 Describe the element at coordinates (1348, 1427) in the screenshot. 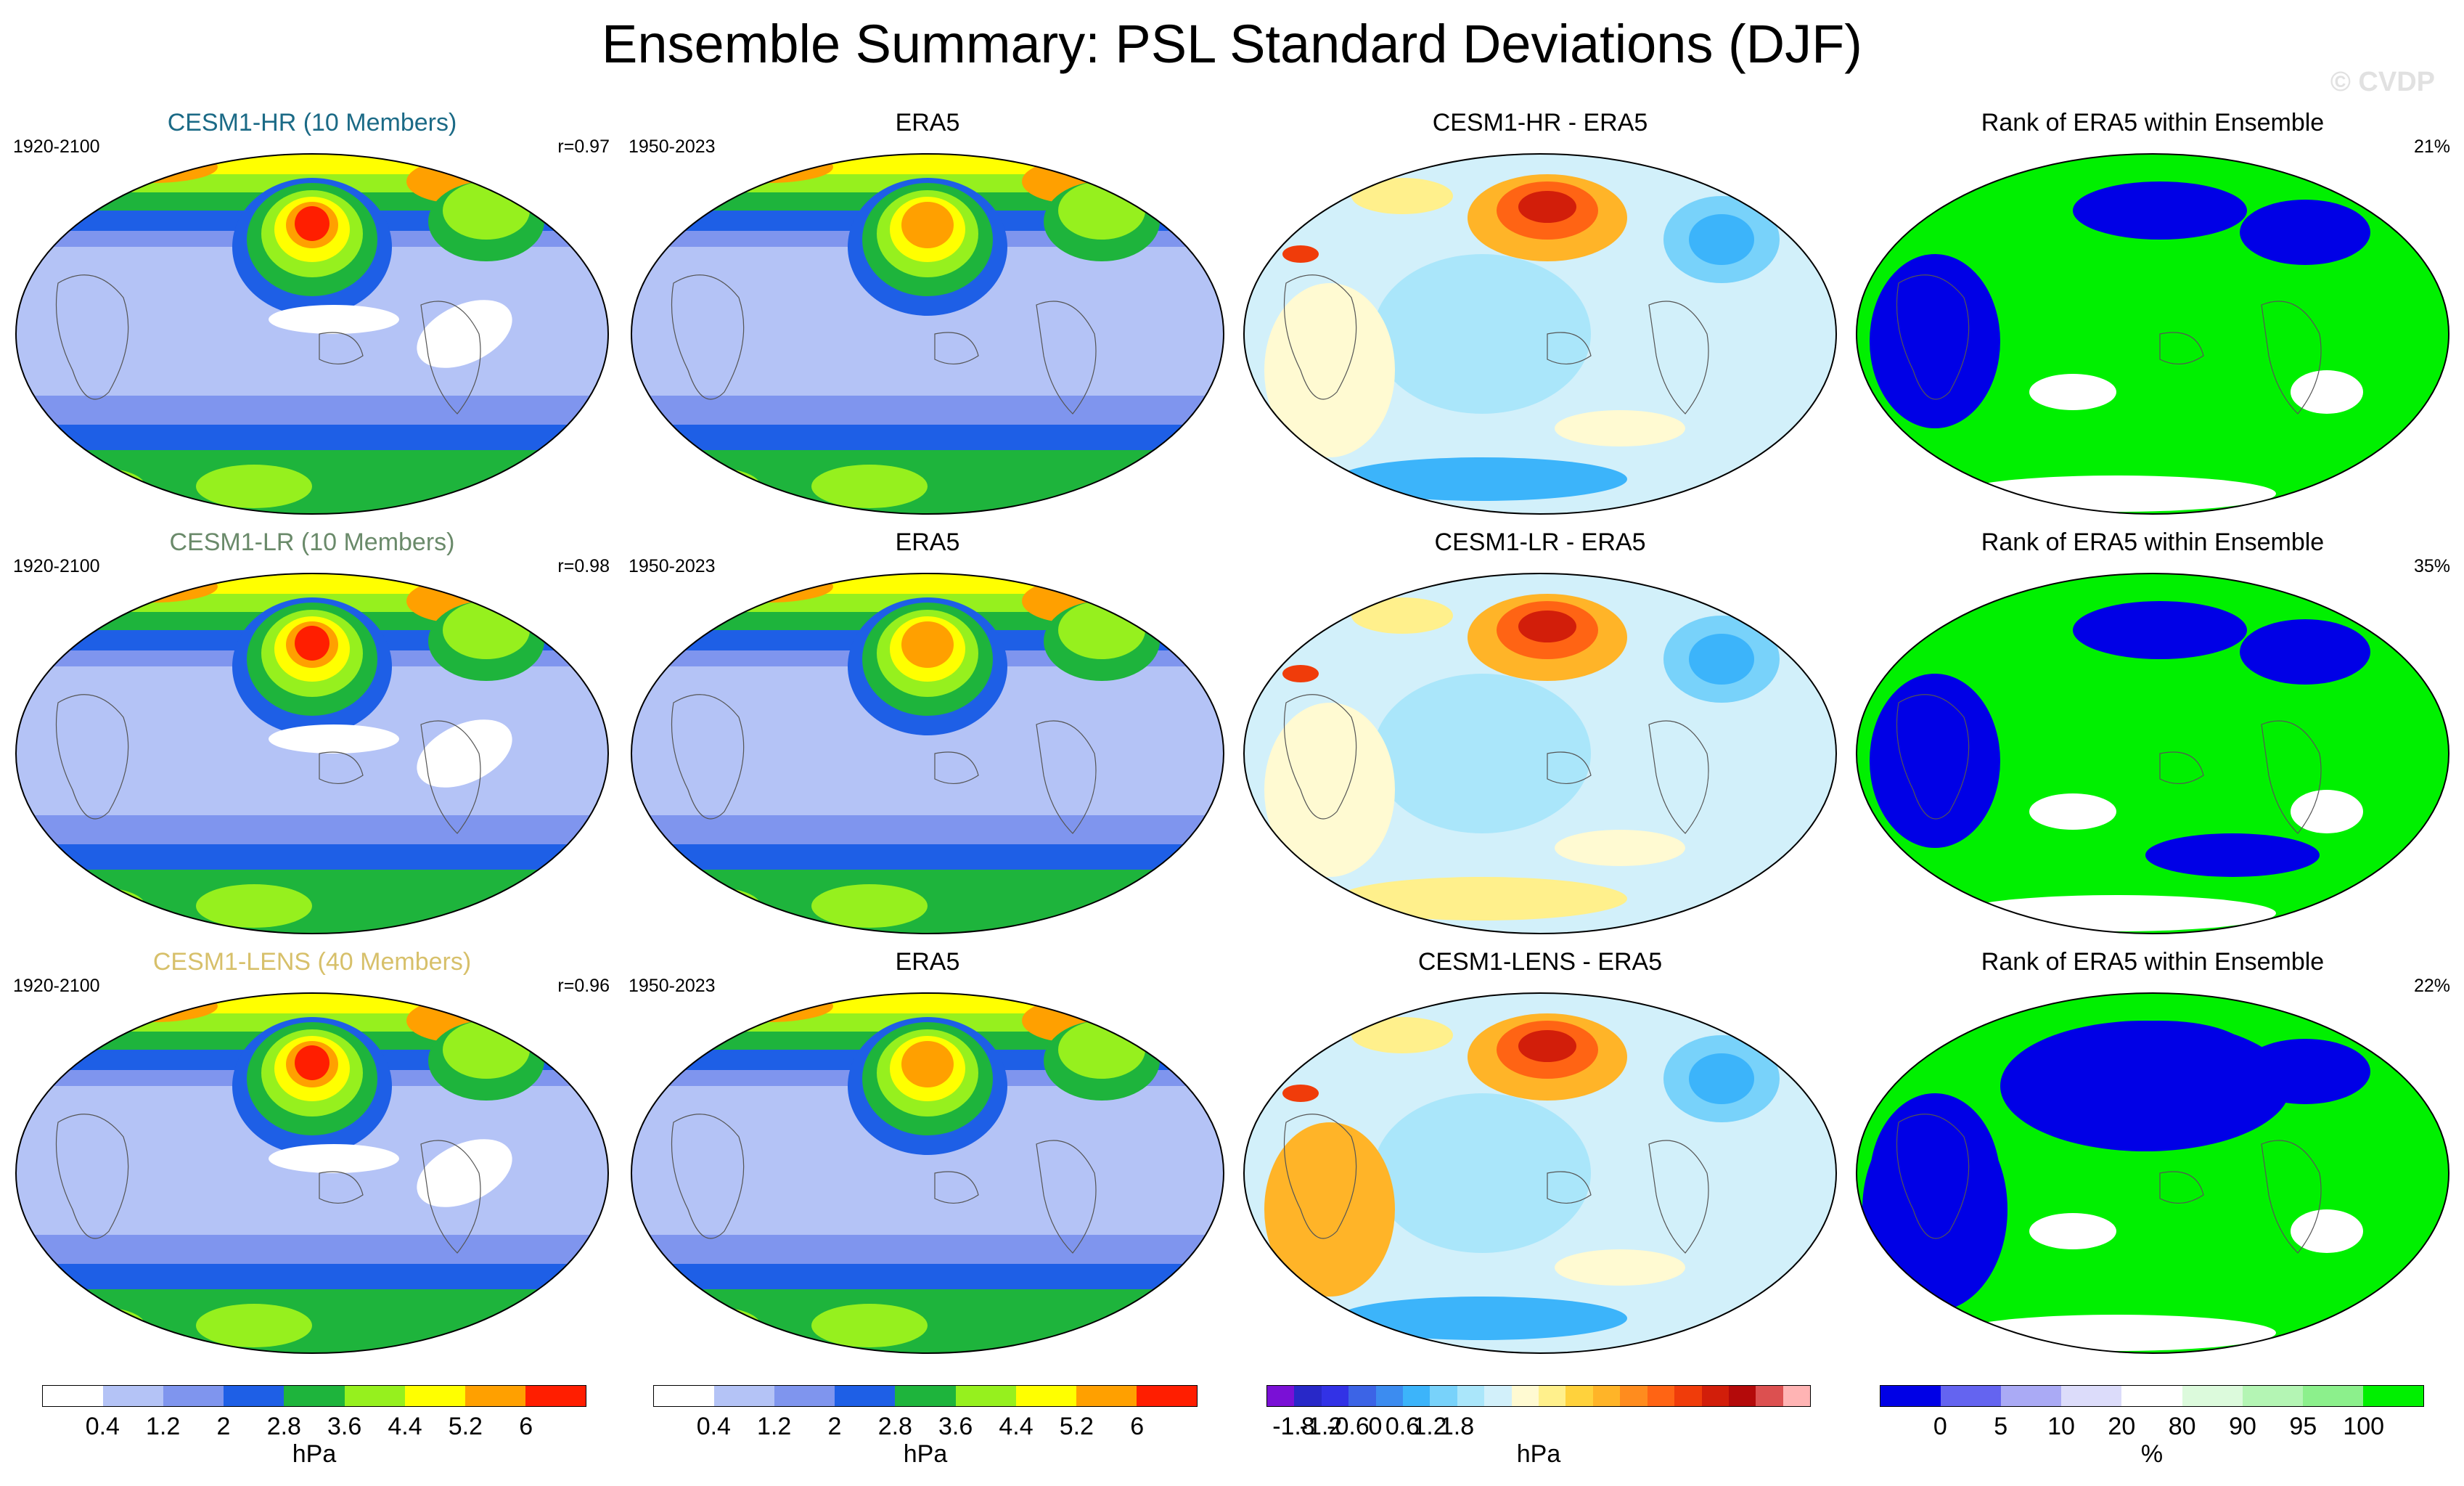

I see `colorbar-tick-label: -0.6` at that location.